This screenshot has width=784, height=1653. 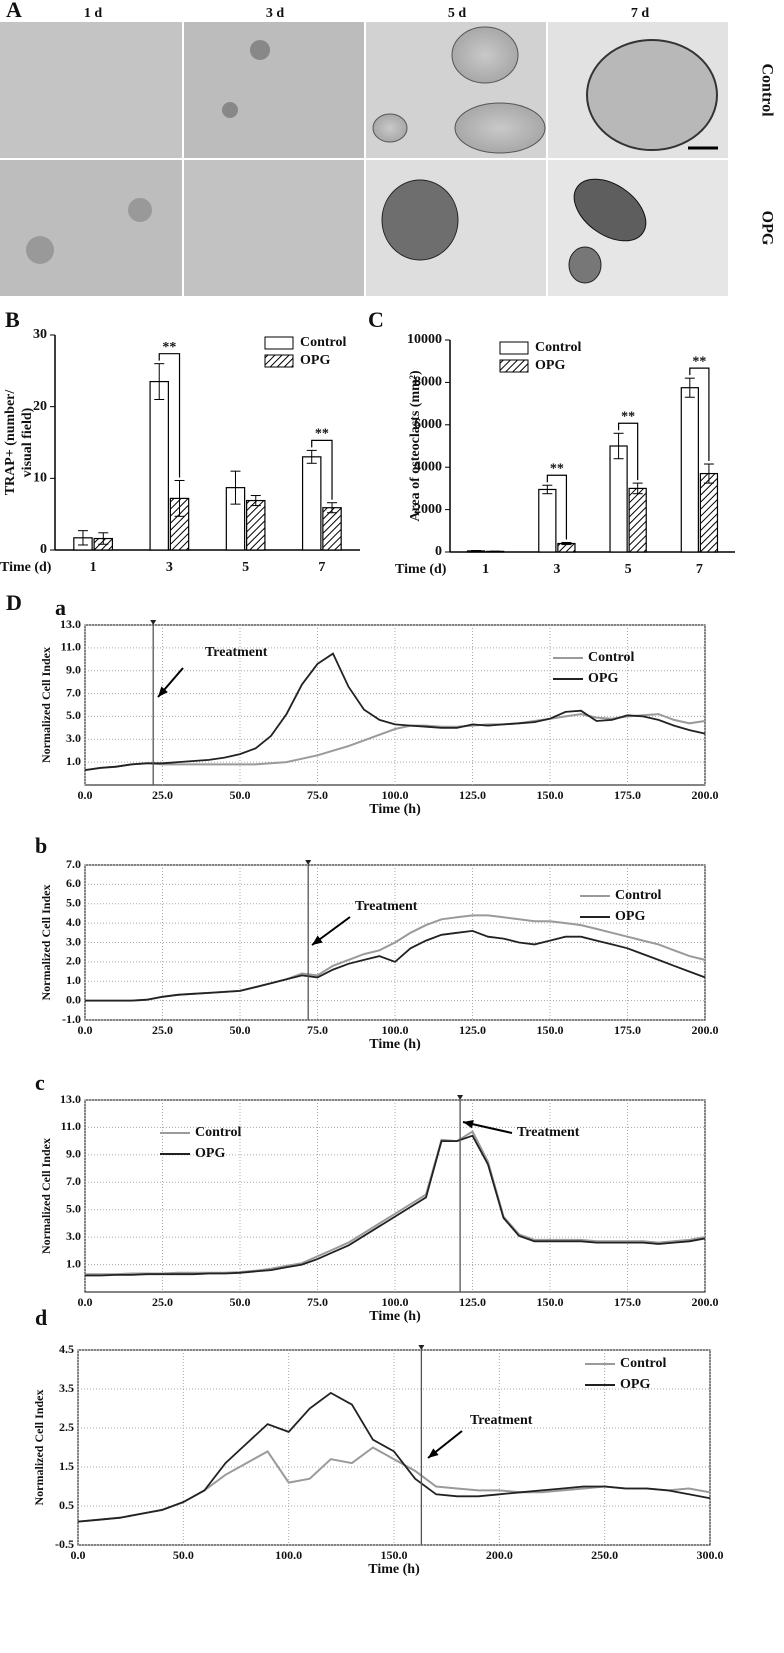 I want to click on panel-letter: a, so click(x=60, y=607).